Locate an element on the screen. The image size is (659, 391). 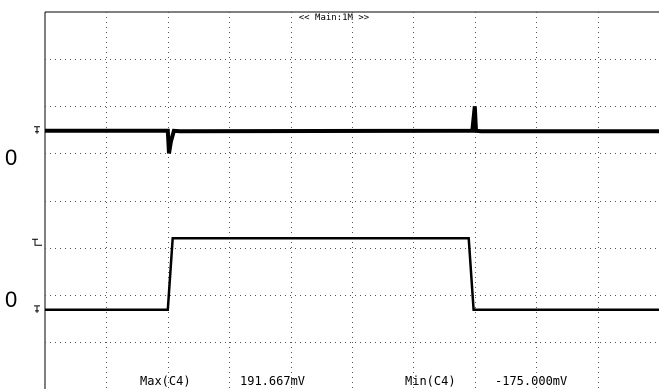
ground-marker-icon-ch-upper is located at coordinates (37, 130).